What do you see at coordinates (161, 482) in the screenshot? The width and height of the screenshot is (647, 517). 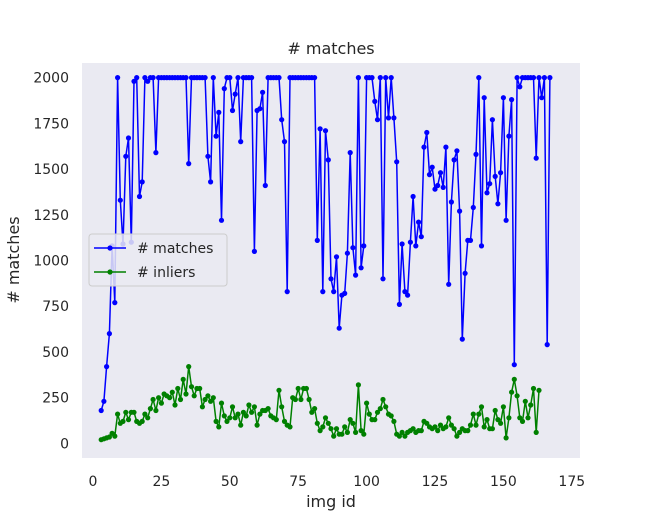 I see `x-tick-label: 25` at bounding box center [161, 482].